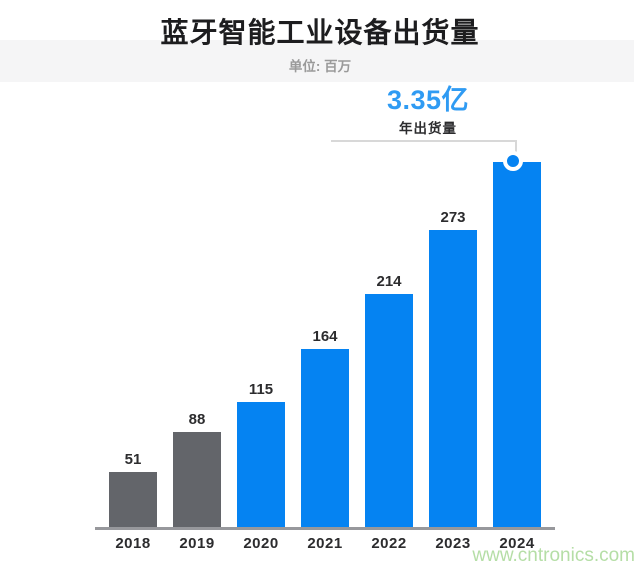  I want to click on bar-value-label-2020: 115, so click(261, 389).